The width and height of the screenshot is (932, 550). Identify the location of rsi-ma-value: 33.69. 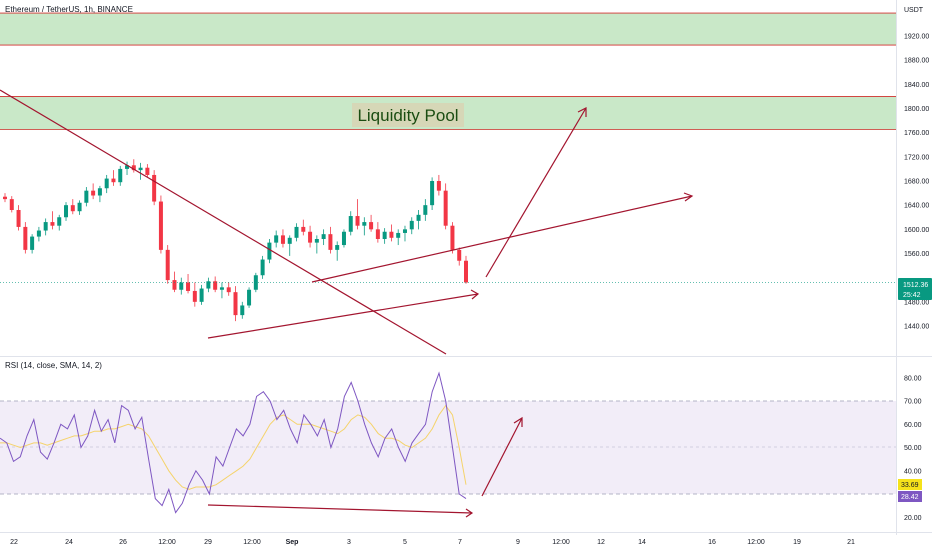
(910, 485).